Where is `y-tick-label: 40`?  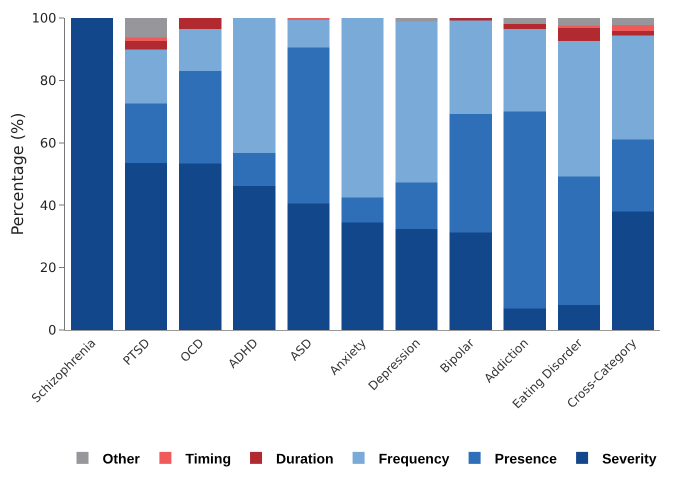
y-tick-label: 40 is located at coordinates (48, 206).